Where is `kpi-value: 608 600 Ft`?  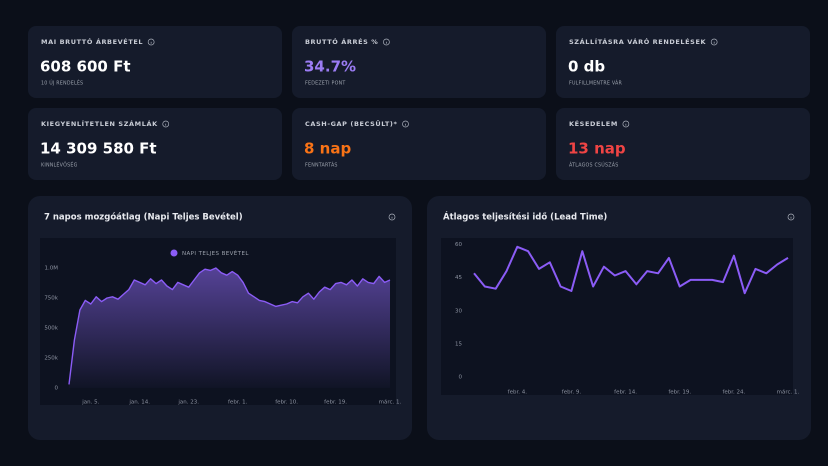
kpi-value: 608 600 Ft is located at coordinates (85, 67).